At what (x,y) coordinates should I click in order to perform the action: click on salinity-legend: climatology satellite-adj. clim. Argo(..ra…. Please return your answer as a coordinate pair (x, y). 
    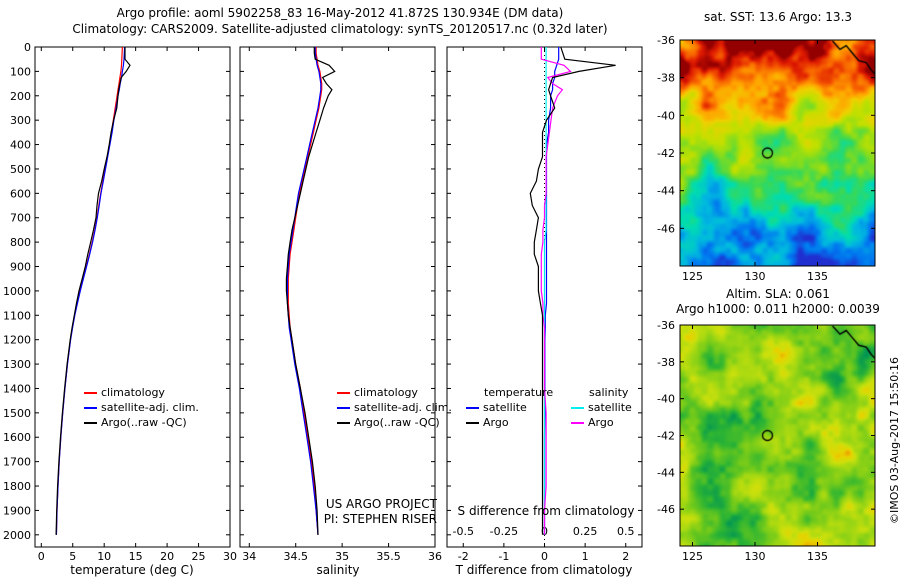
    Looking at the image, I should click on (394, 407).